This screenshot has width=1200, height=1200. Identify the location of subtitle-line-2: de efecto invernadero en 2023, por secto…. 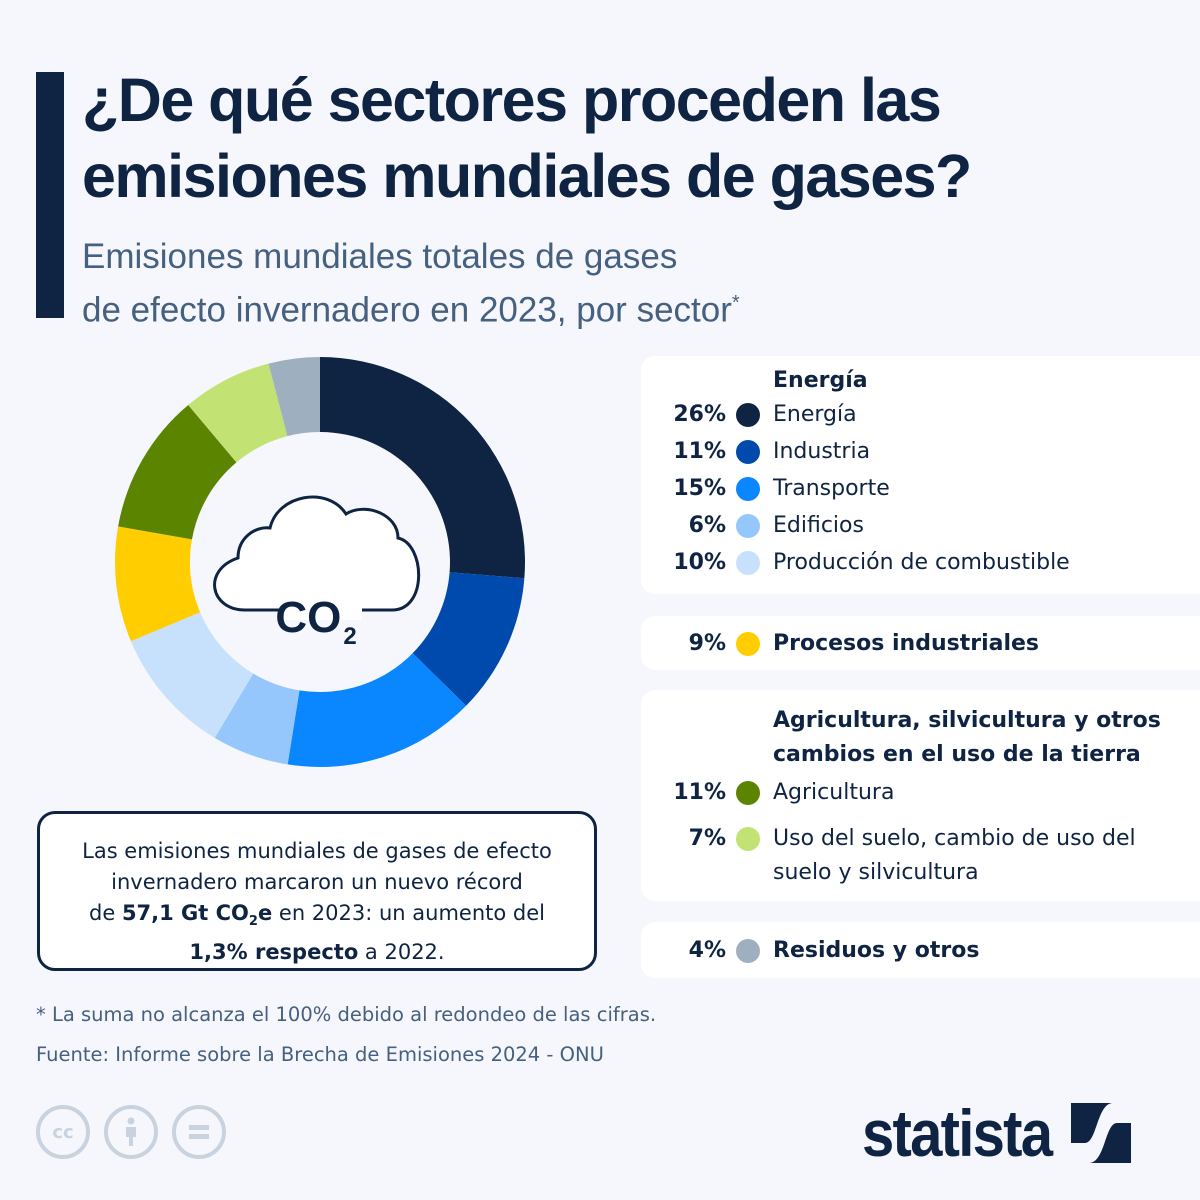
(407, 310).